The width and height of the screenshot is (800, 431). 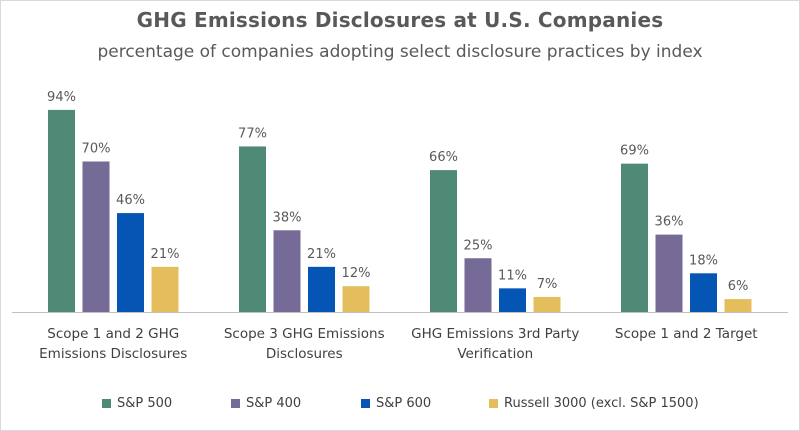 I want to click on legend-label-2: S&P 400, so click(x=274, y=403).